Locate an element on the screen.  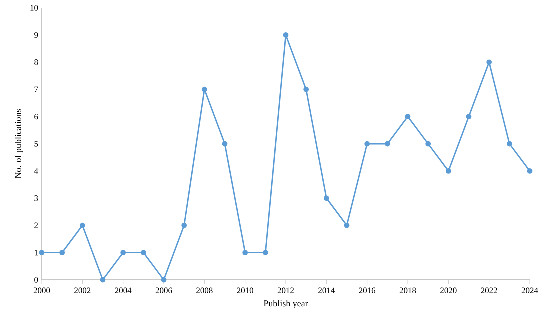
y-axis-title: No. of publications is located at coordinates (19, 144).